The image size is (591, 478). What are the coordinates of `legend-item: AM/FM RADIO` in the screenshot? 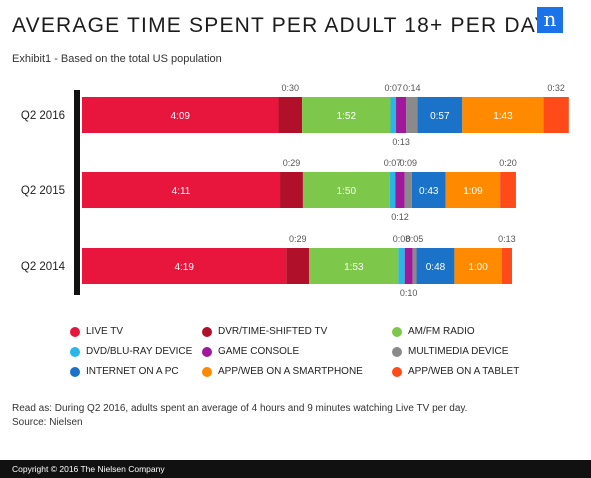 It's located at (433, 331).